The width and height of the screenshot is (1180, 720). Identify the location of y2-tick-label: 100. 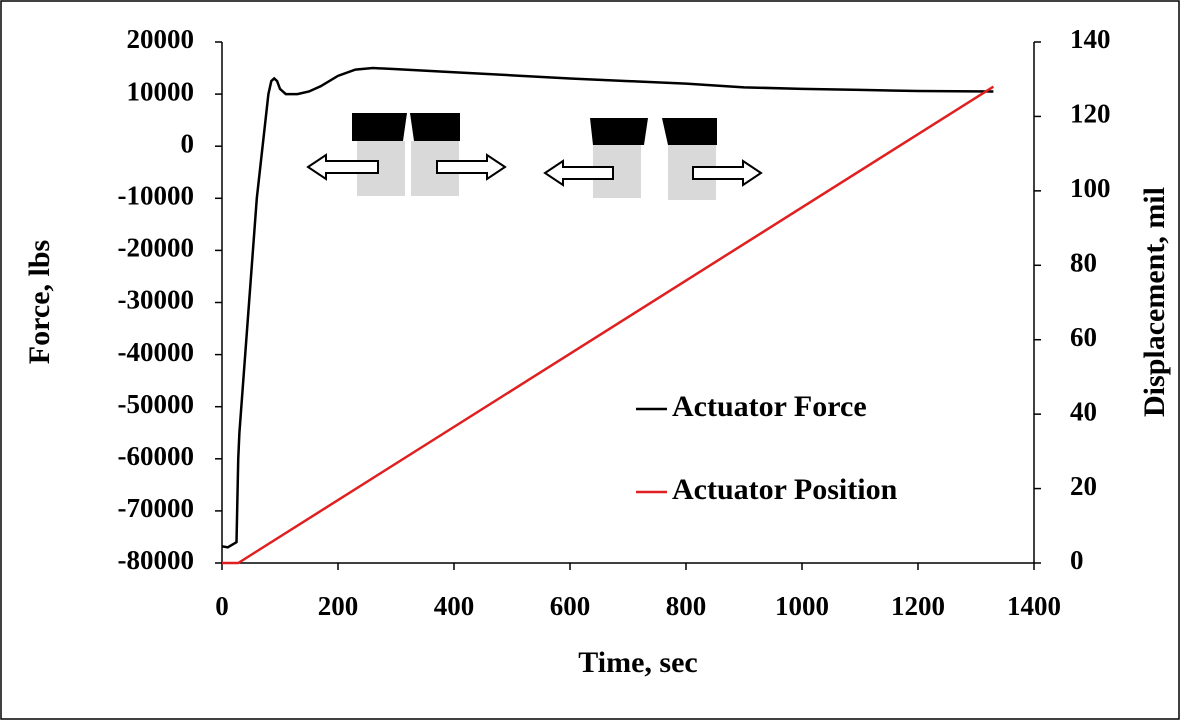
(1090, 188).